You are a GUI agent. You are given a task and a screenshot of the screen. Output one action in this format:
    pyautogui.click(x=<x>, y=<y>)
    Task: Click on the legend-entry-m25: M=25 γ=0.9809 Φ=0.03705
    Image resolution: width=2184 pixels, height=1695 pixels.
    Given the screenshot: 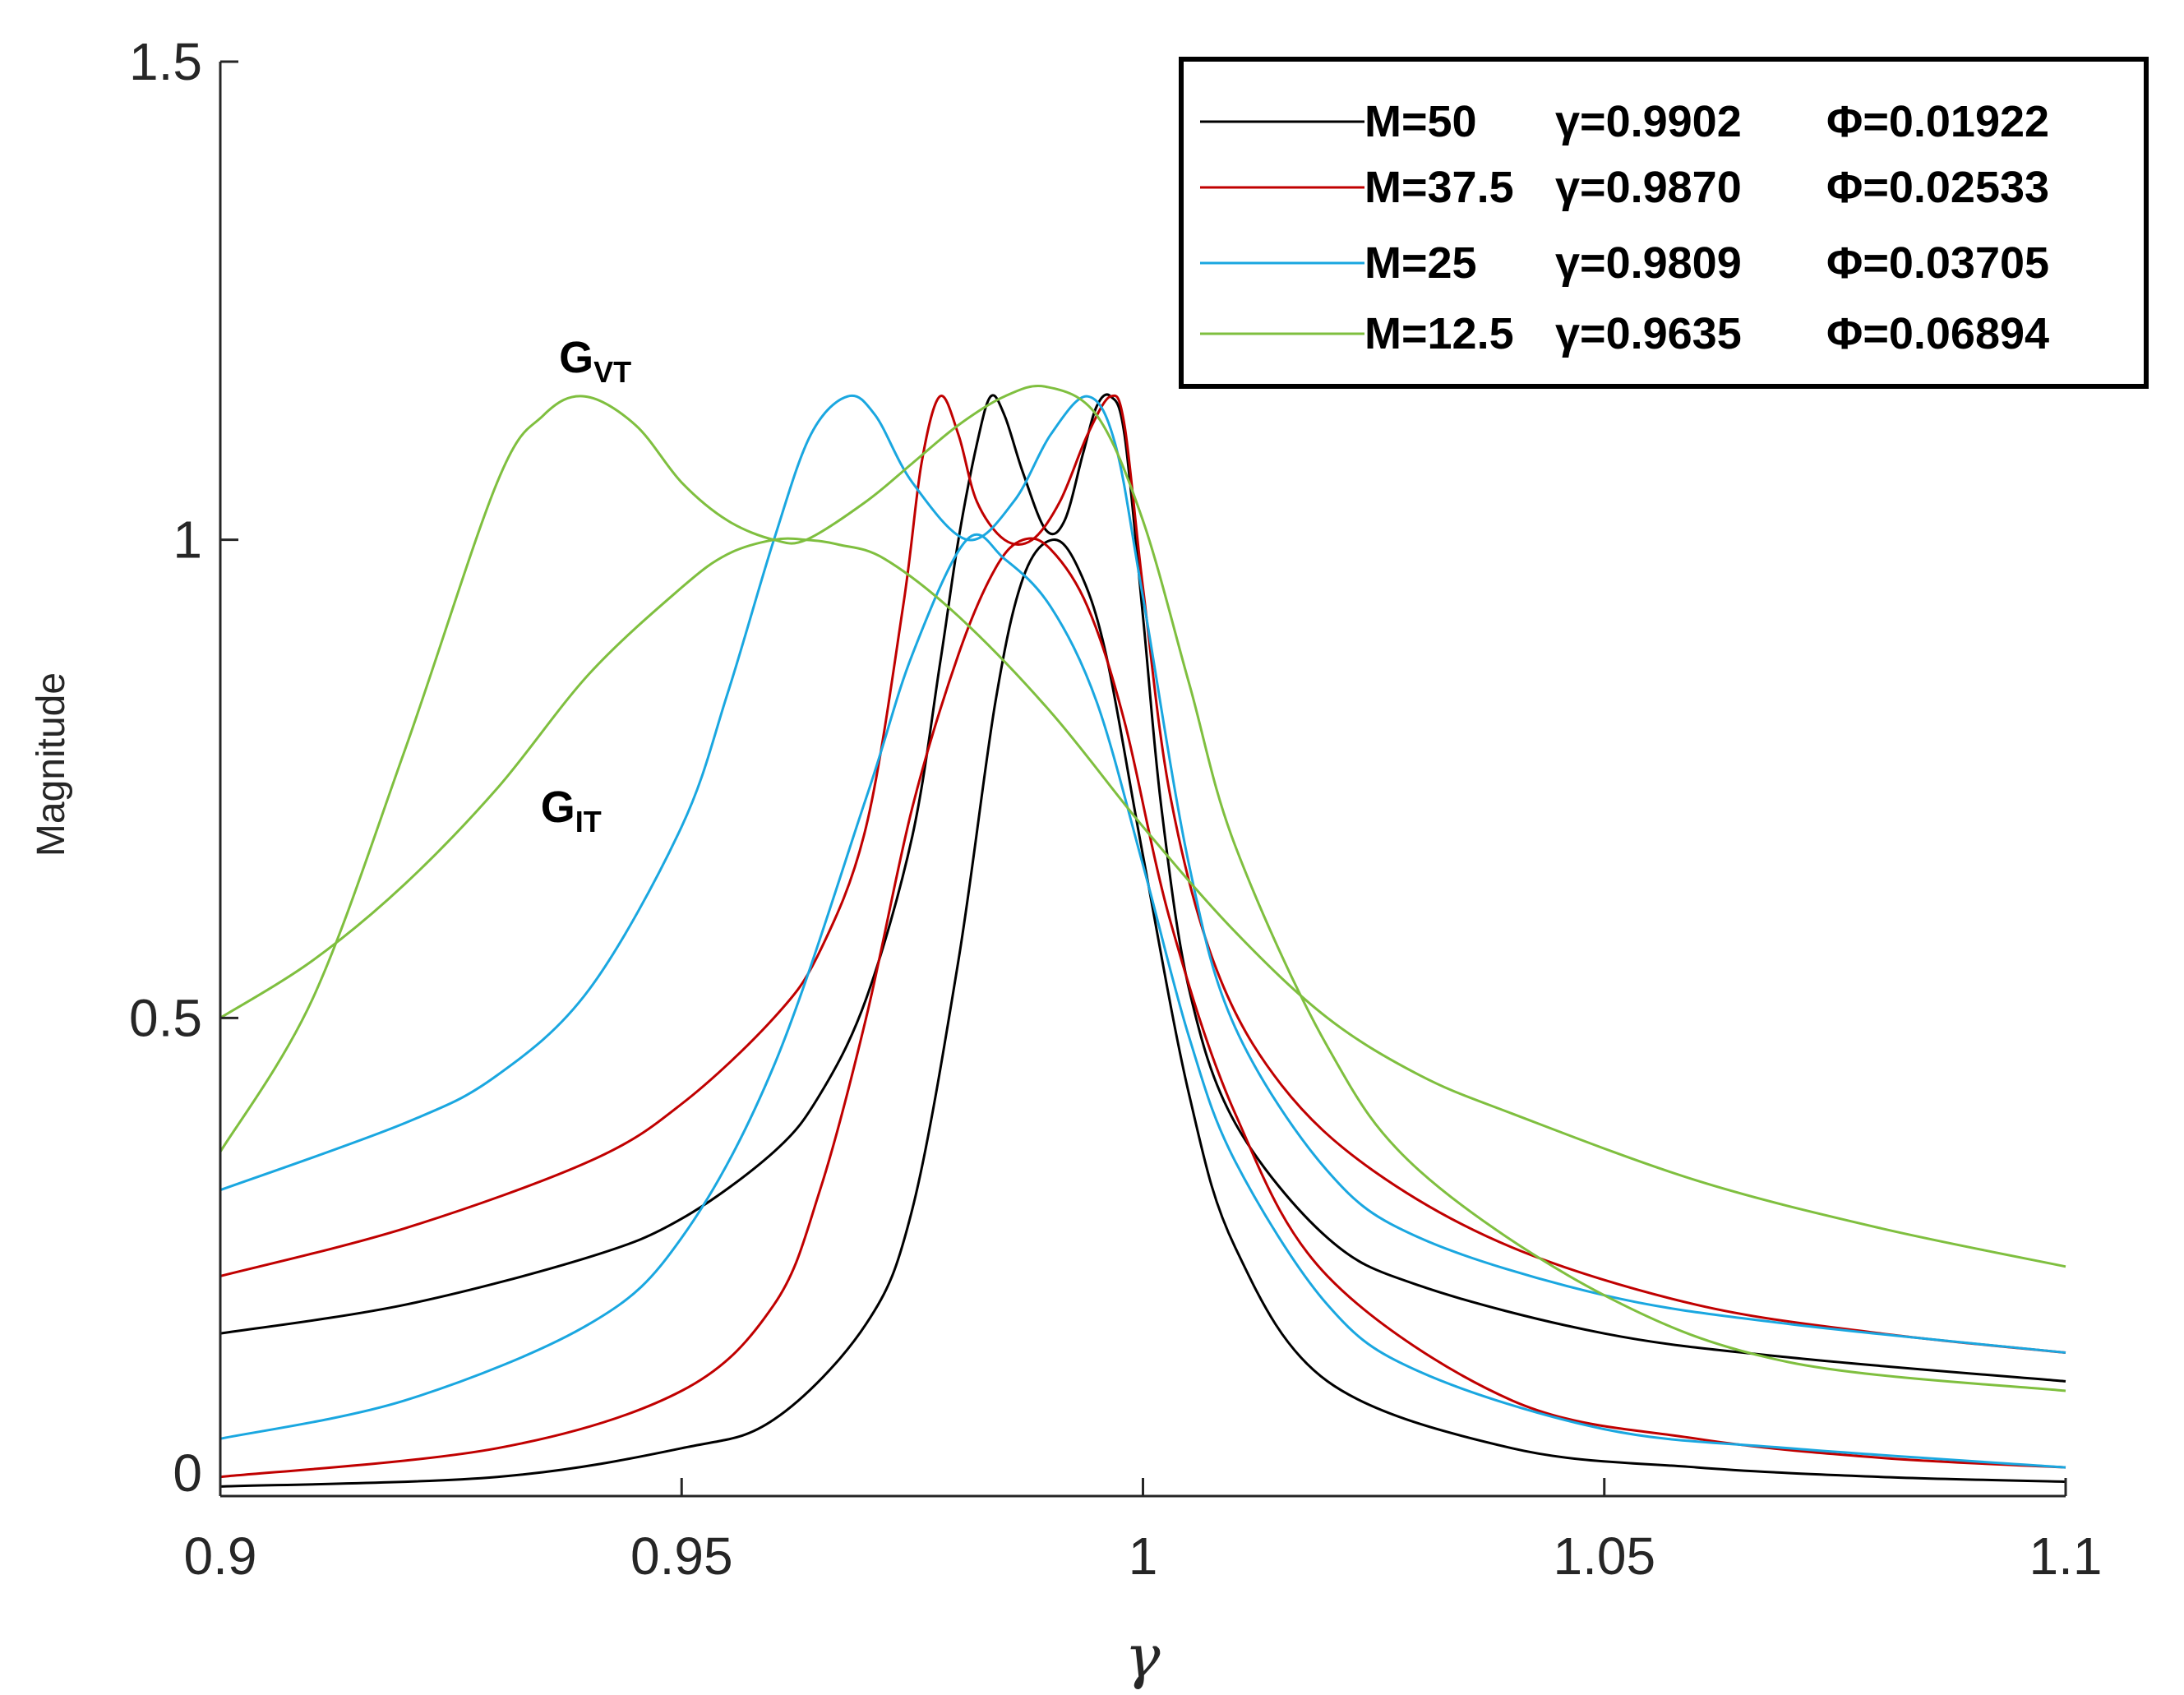 What is the action you would take?
    pyautogui.click(x=1624, y=263)
    